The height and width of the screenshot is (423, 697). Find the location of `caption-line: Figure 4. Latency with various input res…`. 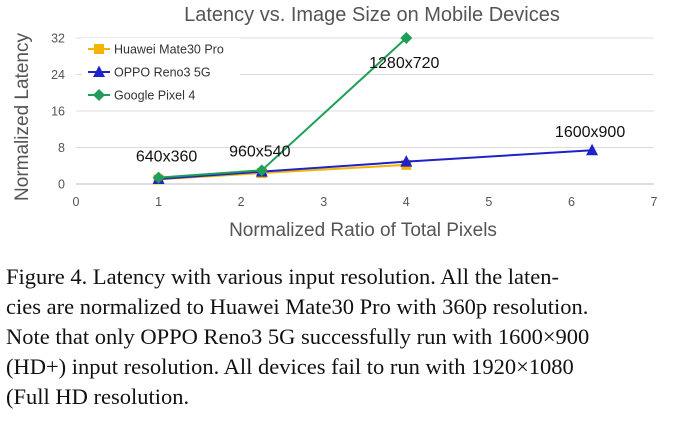

caption-line: Figure 4. Latency with various input res… is located at coordinates (283, 276).